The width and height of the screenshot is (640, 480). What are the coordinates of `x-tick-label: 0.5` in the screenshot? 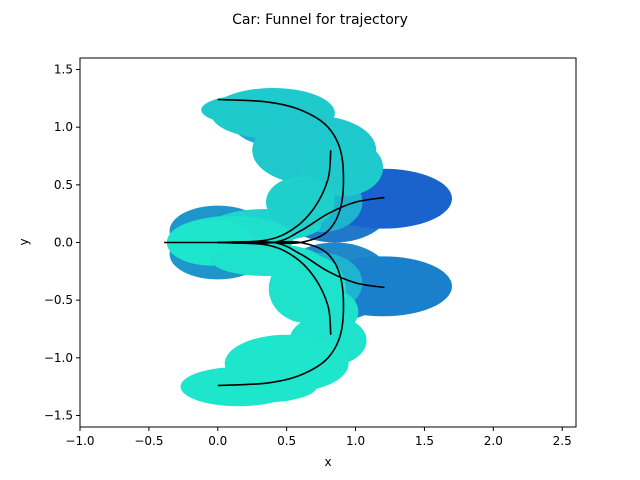 It's located at (286, 441).